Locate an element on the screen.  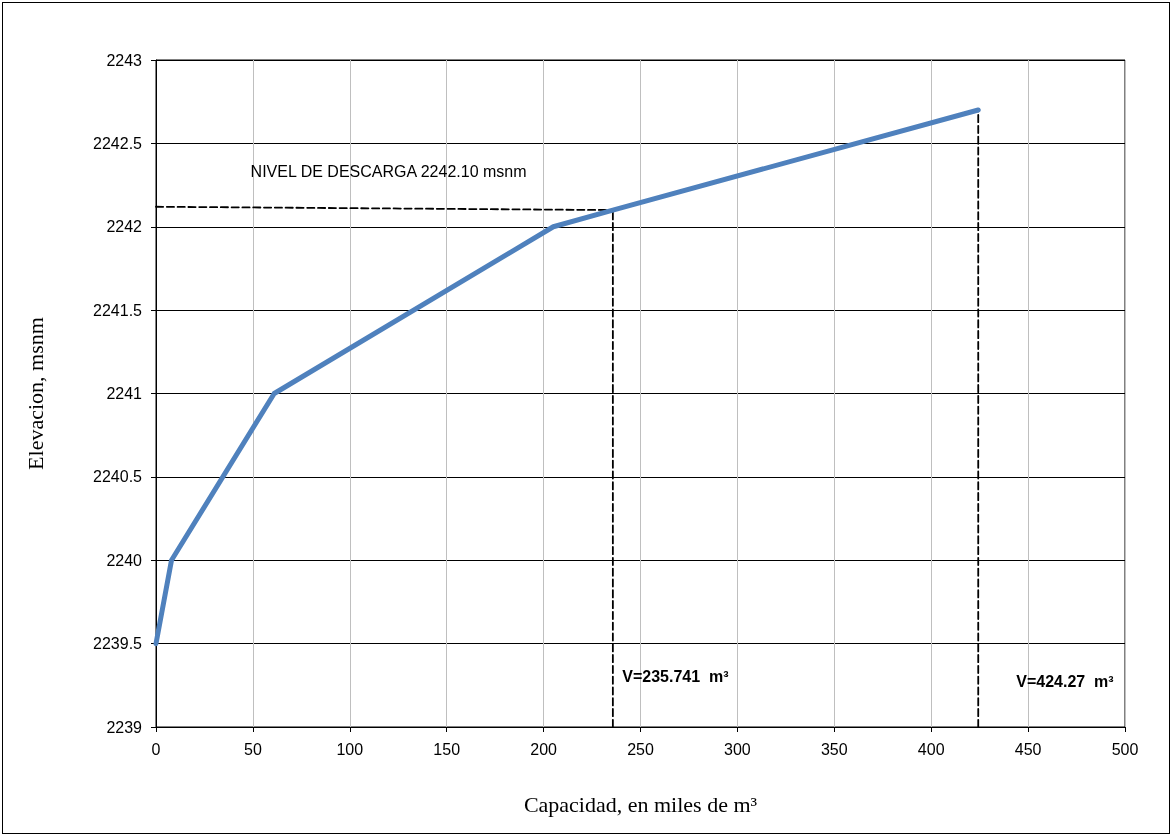
y-tick-label: 2239.5 is located at coordinates (118, 644).